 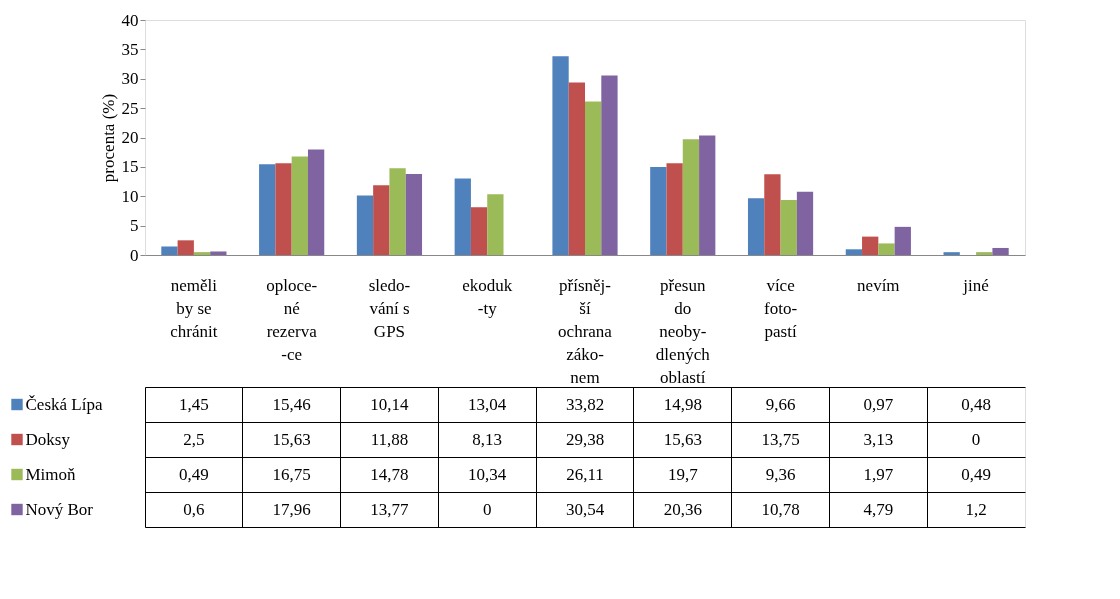 What do you see at coordinates (291, 509) in the screenshot?
I see `data-label: 17,96` at bounding box center [291, 509].